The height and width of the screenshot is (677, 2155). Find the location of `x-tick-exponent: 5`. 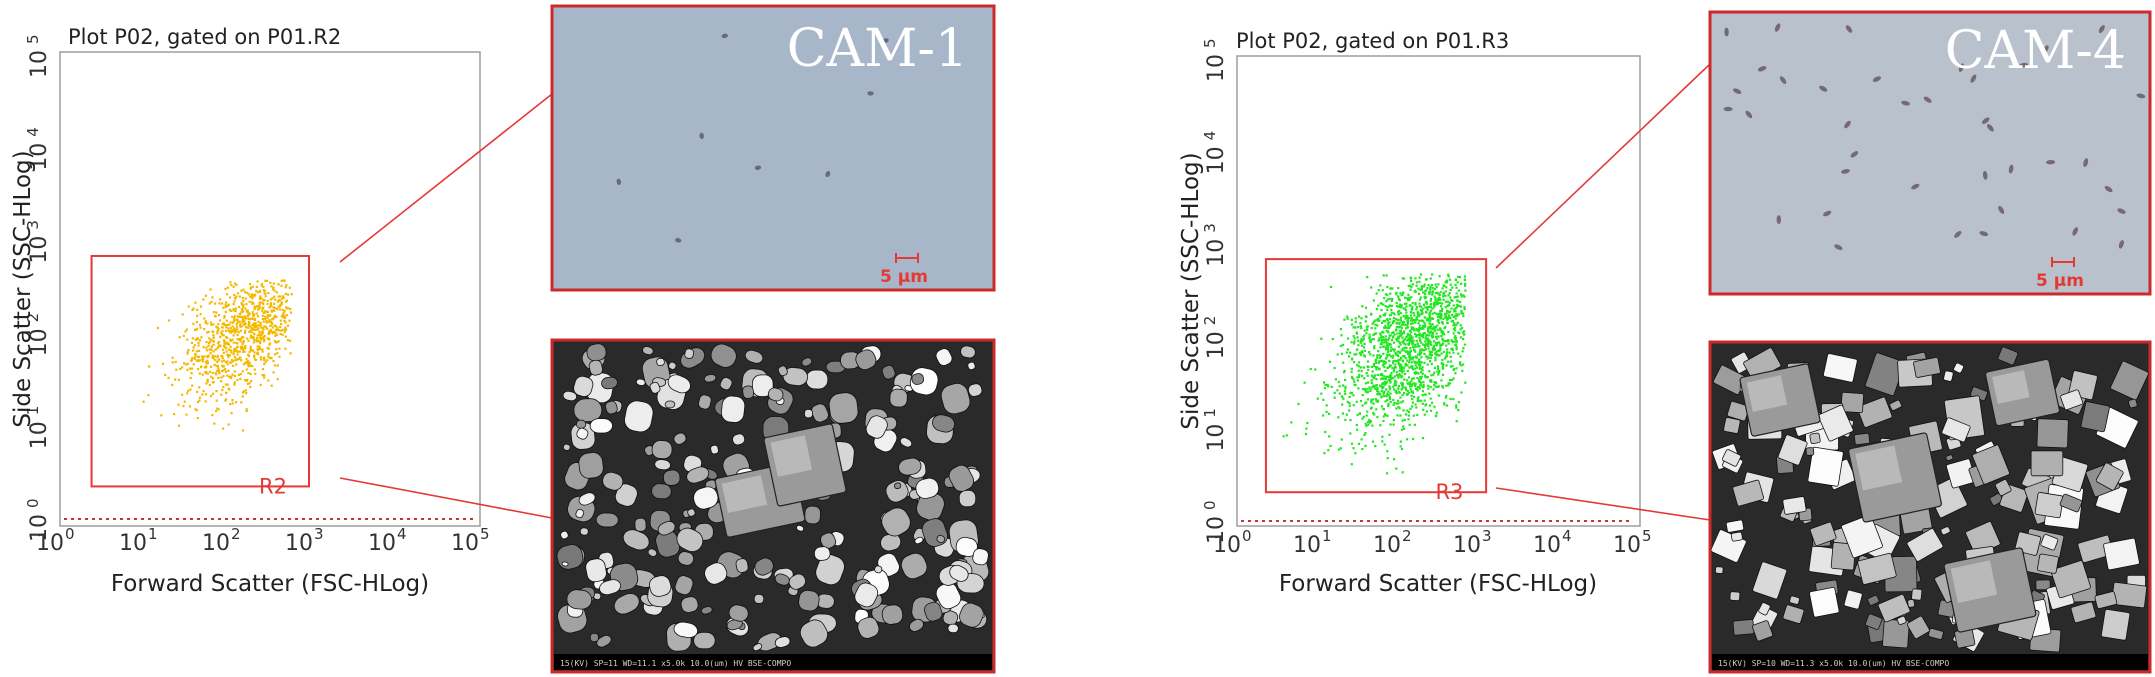

x-tick-exponent: 5 is located at coordinates (485, 534).